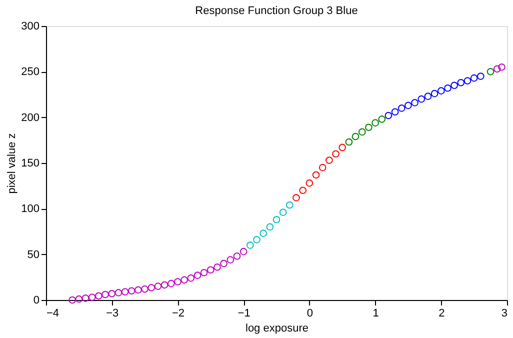 The height and width of the screenshot is (338, 513). I want to click on x-tick-label: 2, so click(441, 314).